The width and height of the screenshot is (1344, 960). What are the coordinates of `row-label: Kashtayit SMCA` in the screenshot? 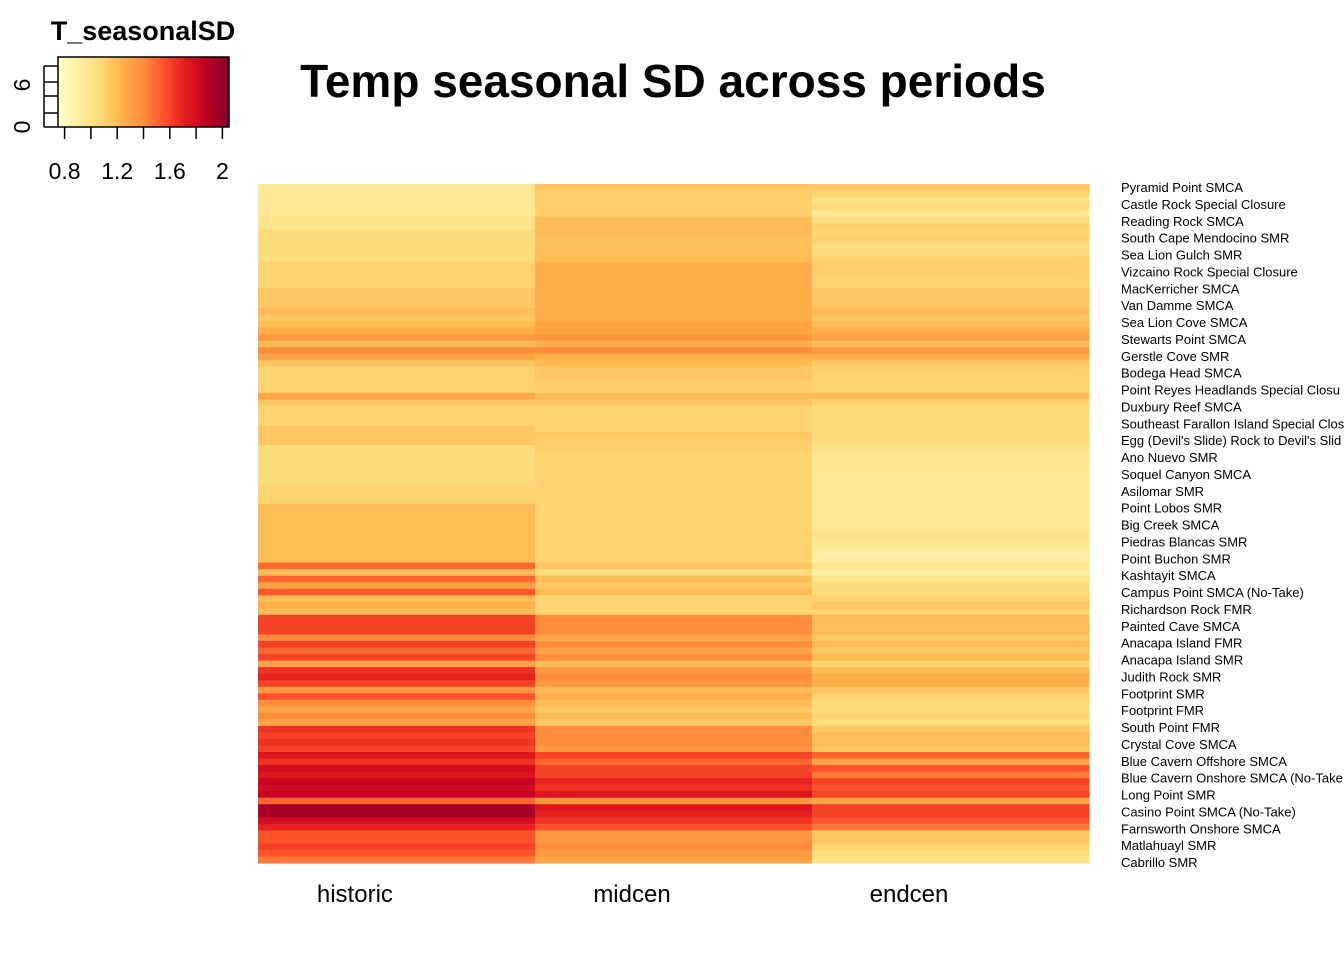 It's located at (1168, 575).